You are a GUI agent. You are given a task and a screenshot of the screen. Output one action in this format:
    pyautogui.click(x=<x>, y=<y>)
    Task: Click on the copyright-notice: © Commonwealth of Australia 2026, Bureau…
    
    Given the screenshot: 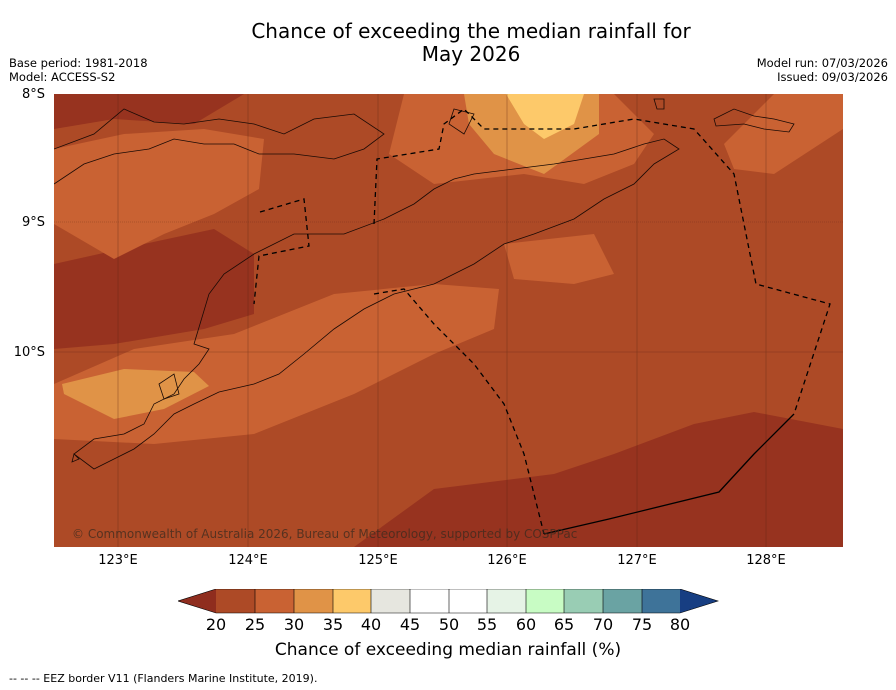 What is the action you would take?
    pyautogui.click(x=325, y=534)
    